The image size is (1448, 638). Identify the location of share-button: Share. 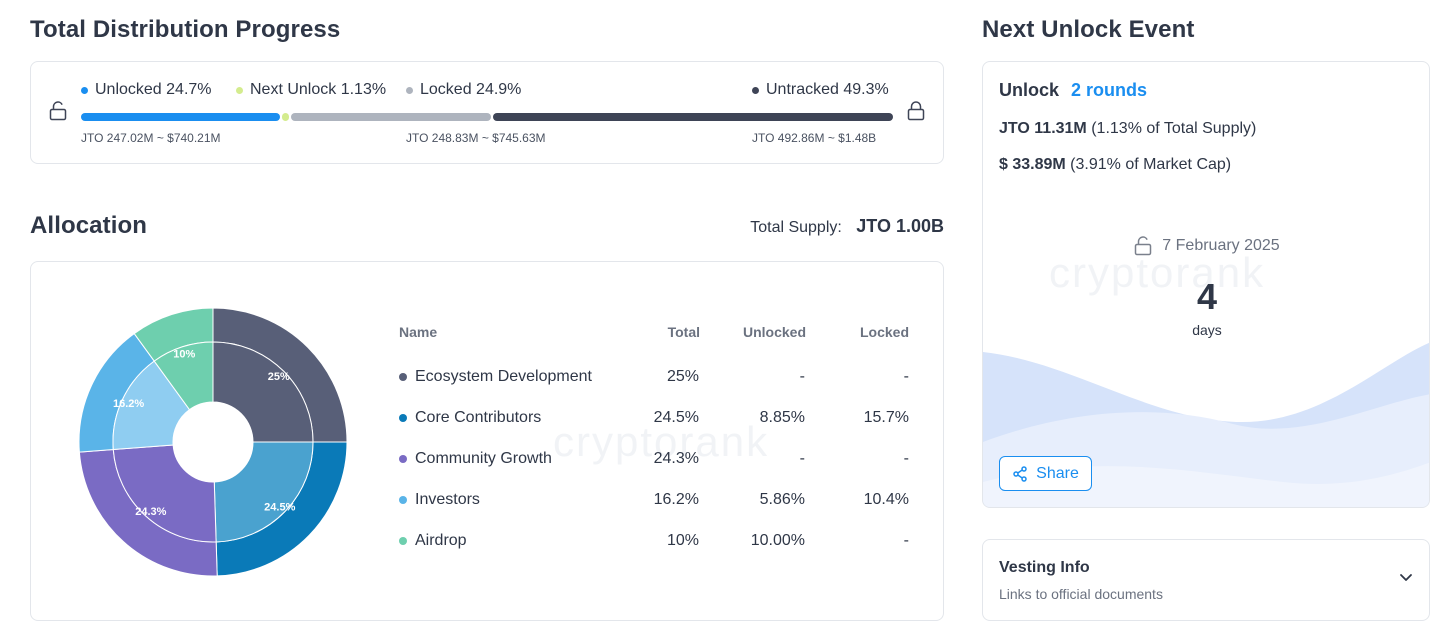
(1045, 473).